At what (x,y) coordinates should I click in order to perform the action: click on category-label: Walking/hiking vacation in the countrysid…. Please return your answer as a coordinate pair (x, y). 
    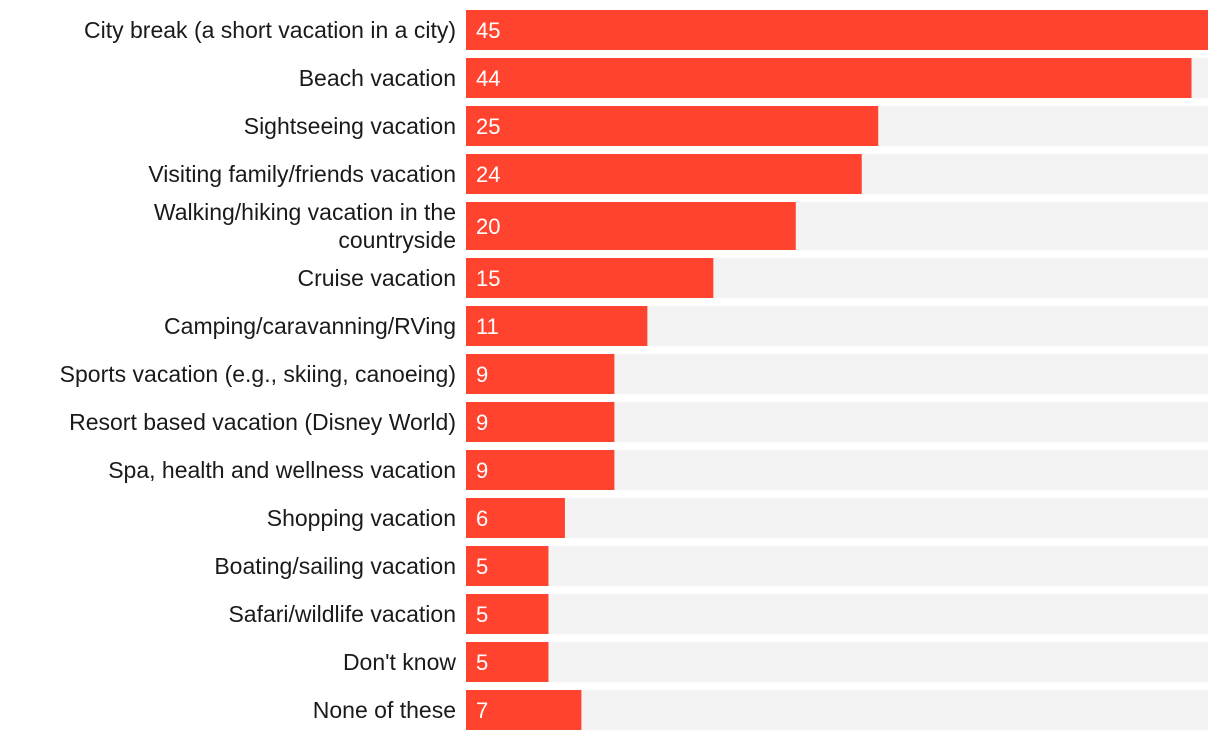
    Looking at the image, I should click on (305, 226).